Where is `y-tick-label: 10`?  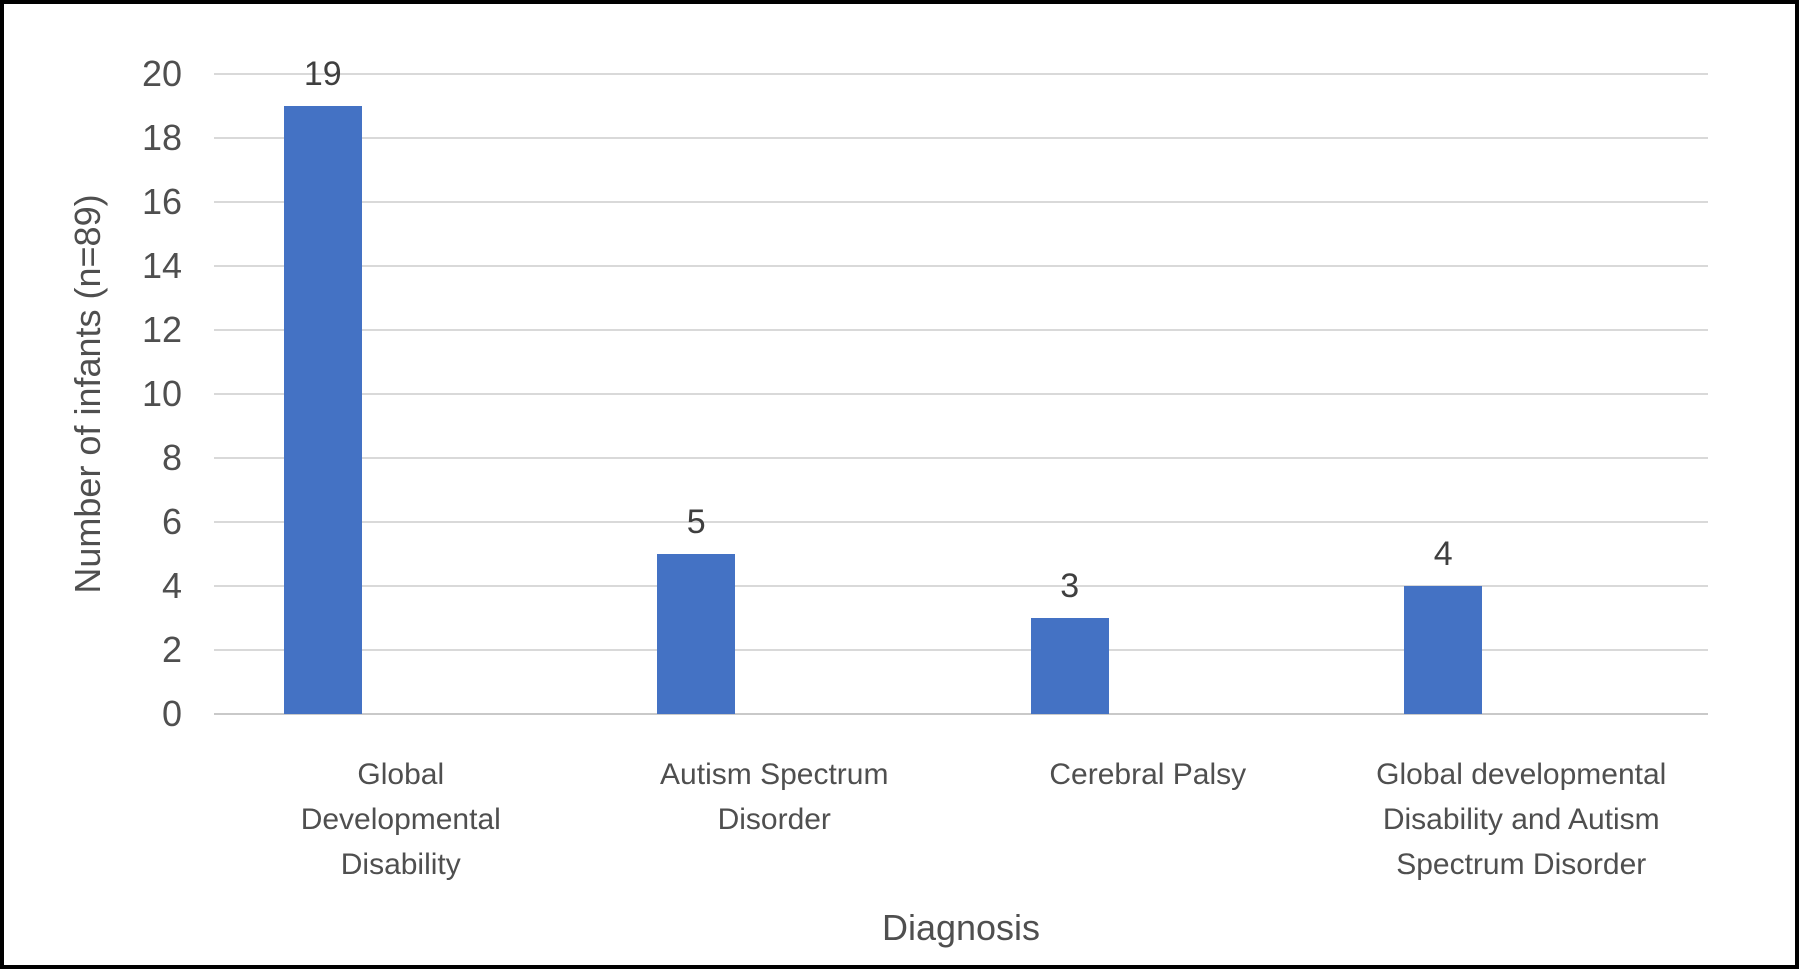 y-tick-label: 10 is located at coordinates (161, 393).